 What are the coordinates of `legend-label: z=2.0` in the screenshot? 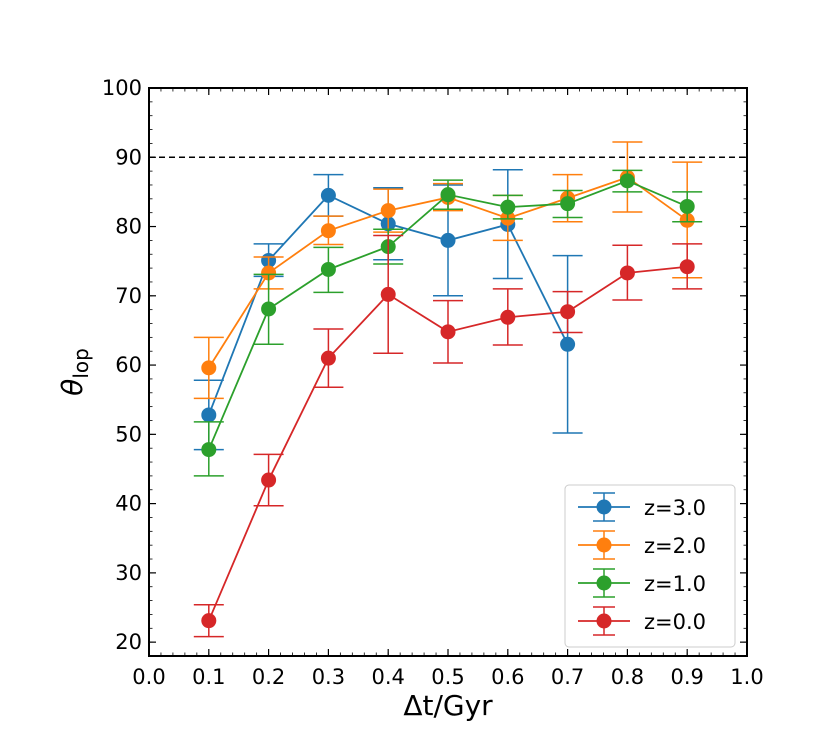 It's located at (675, 546).